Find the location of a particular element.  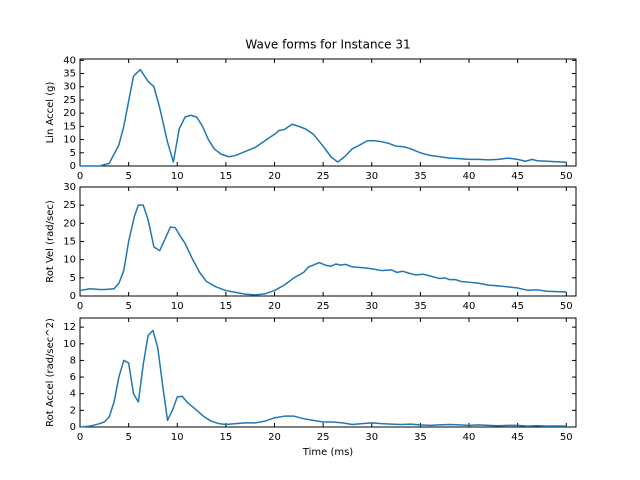

y-tick-label: 6 is located at coordinates (73, 377).